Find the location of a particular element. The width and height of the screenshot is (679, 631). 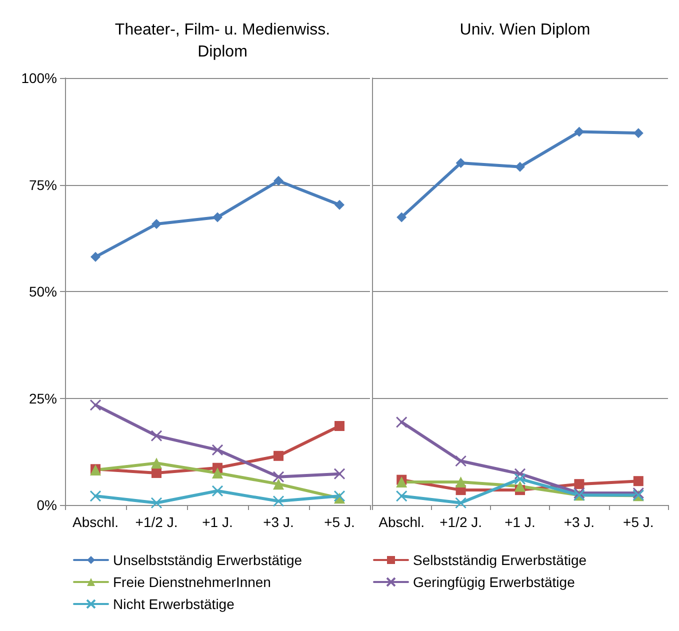

y-tick-label: 100% is located at coordinates (39, 78).